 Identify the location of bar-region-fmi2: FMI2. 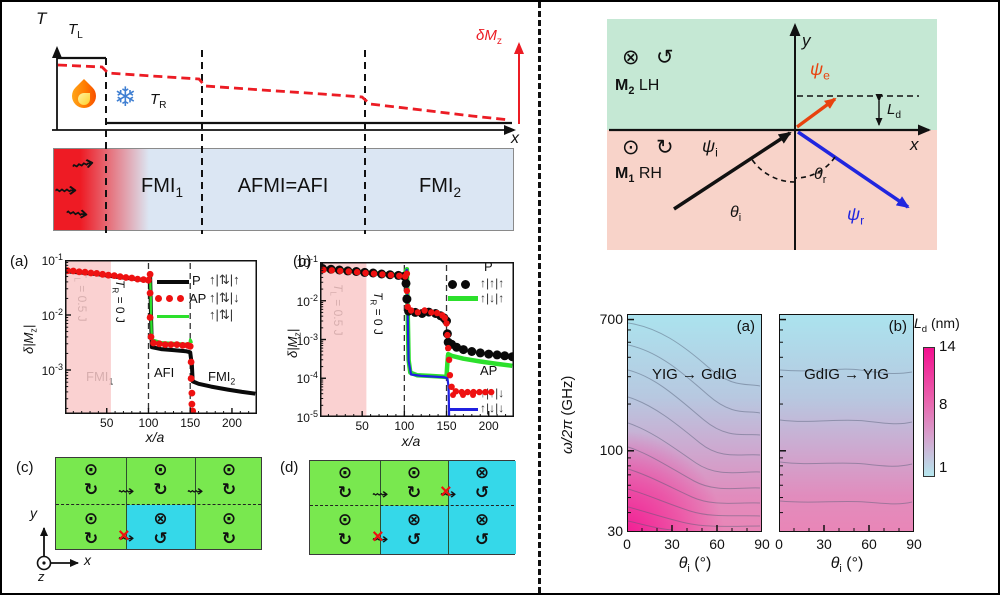
(440, 187).